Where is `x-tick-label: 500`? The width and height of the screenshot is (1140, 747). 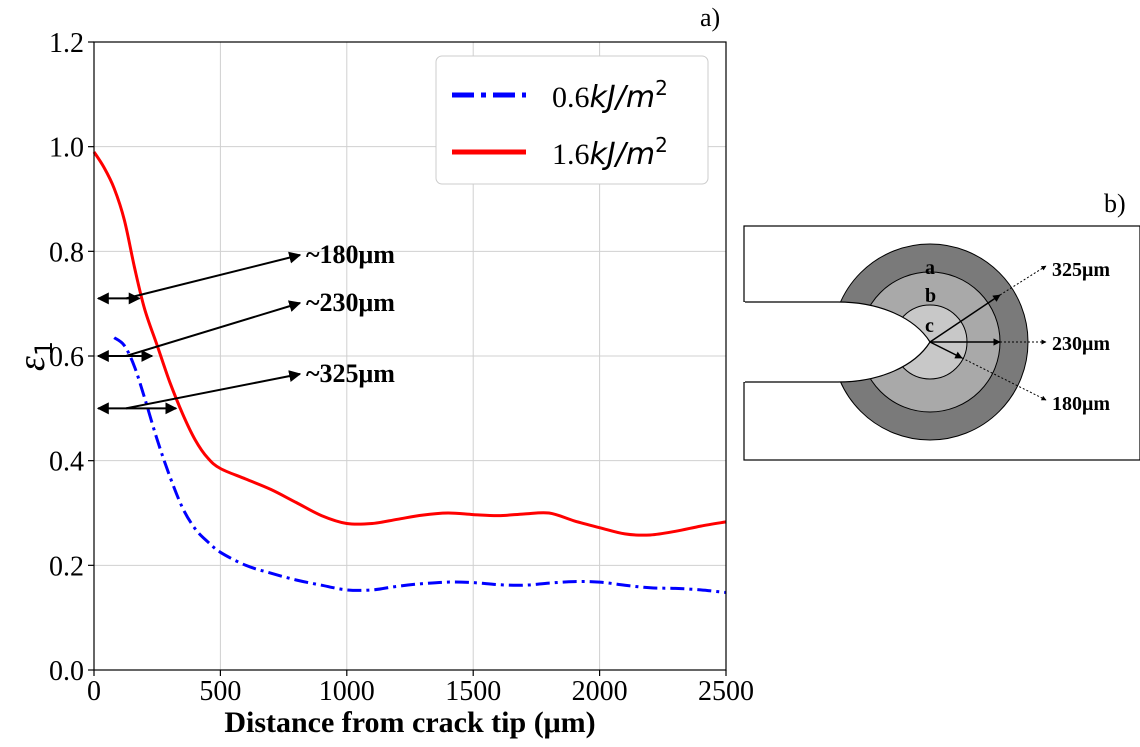 x-tick-label: 500 is located at coordinates (220, 691).